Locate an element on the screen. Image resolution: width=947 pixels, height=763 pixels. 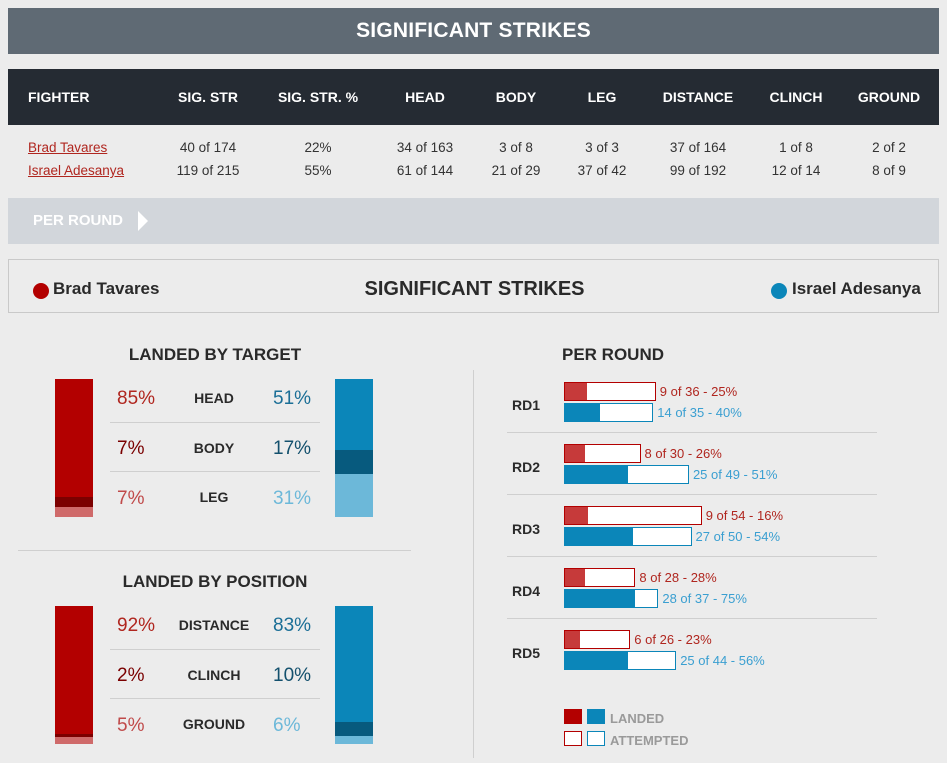
cell-clinch: 12 of 14 is located at coordinates (796, 170).